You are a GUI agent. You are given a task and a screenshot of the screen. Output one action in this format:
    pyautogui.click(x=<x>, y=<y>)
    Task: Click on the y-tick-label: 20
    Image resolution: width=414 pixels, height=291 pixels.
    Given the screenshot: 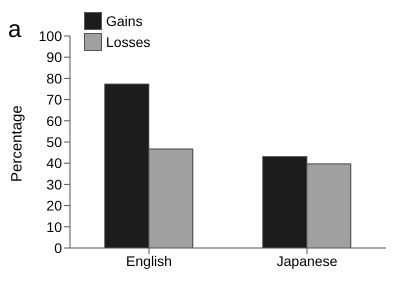 What is the action you would take?
    pyautogui.click(x=54, y=206)
    